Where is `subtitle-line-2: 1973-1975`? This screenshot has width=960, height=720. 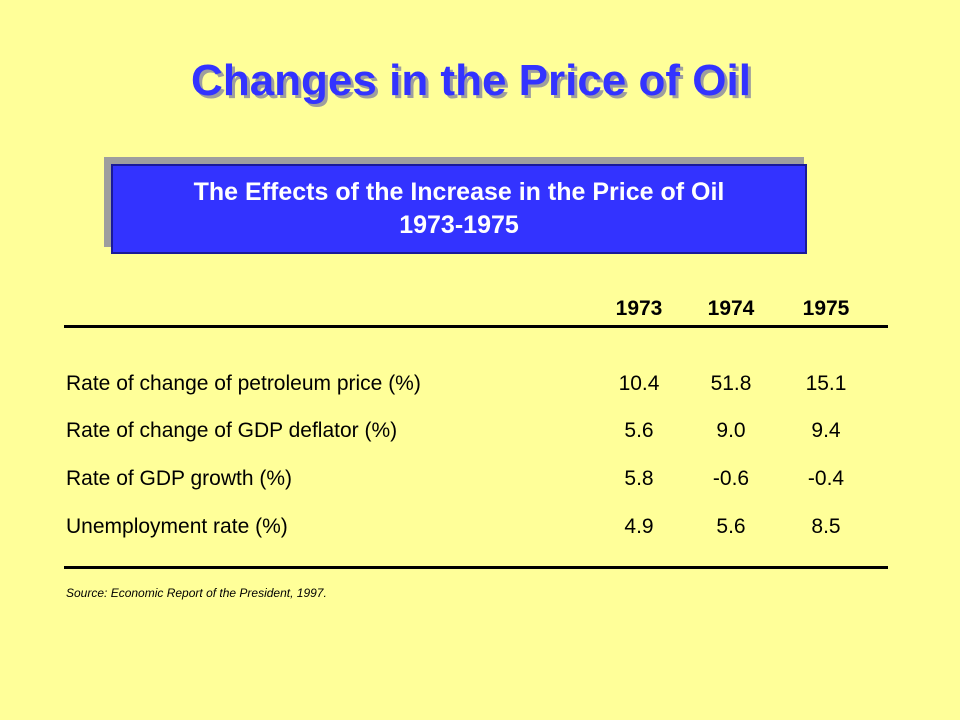
subtitle-line-2: 1973-1975 is located at coordinates (459, 225).